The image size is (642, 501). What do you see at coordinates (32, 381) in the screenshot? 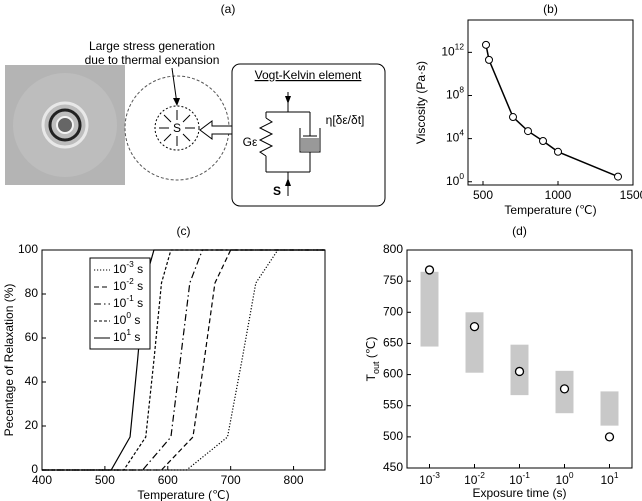
I see `text-run: 40` at bounding box center [32, 381].